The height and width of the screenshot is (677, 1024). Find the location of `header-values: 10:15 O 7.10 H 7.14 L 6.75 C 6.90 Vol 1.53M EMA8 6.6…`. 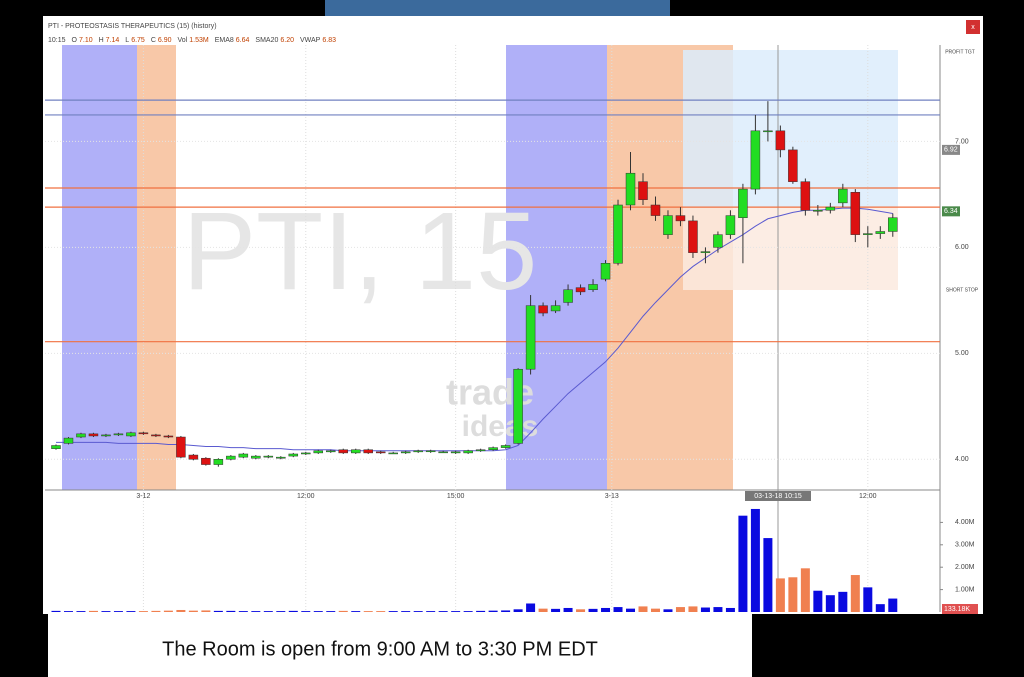

header-values: 10:15 O 7.10 H 7.14 L 6.75 C 6.90 Vol 1.53M EMA8 6.6… is located at coordinates (192, 40).